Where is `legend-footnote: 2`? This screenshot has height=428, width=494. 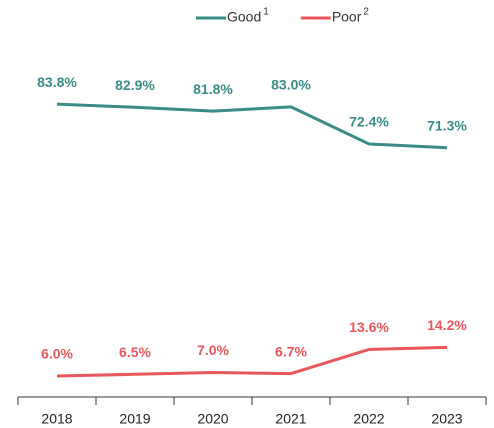 legend-footnote: 2 is located at coordinates (366, 12).